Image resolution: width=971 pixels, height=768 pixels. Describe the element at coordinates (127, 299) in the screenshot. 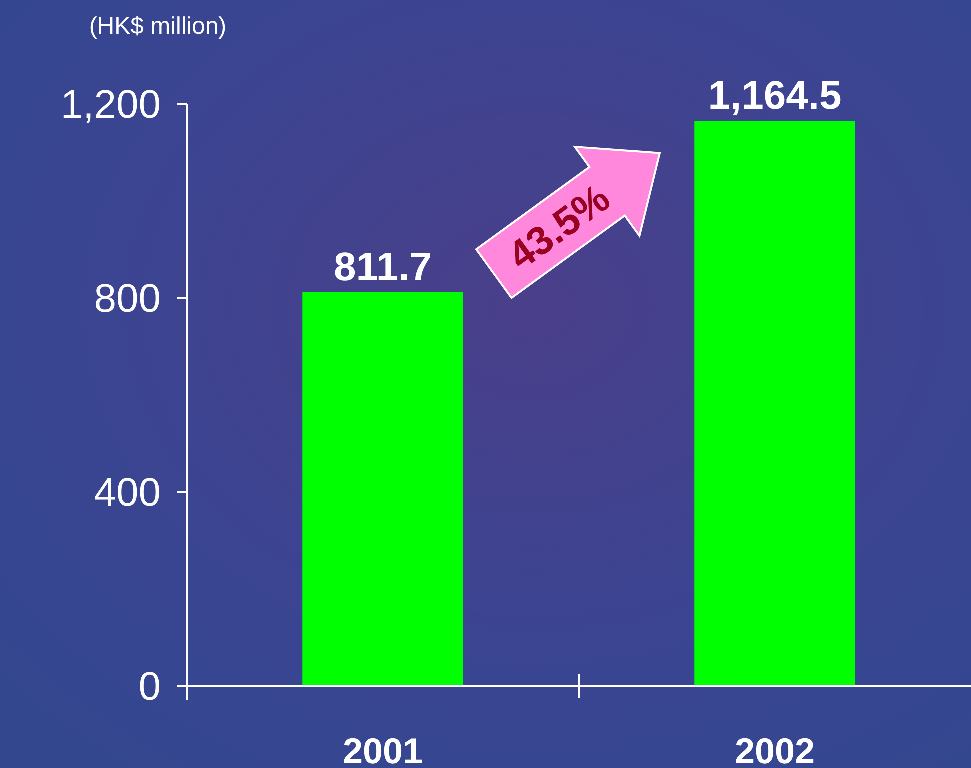

I see `y-tick-label: 800` at that location.